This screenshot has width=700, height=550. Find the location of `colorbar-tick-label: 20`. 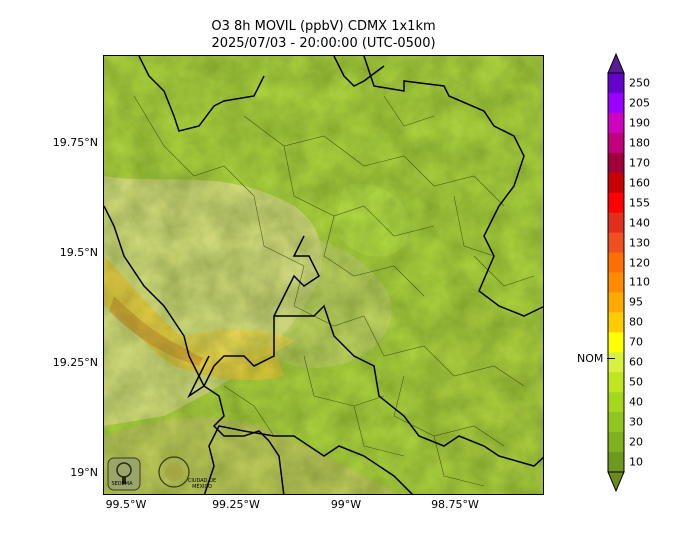

colorbar-tick-label: 20 is located at coordinates (636, 442).